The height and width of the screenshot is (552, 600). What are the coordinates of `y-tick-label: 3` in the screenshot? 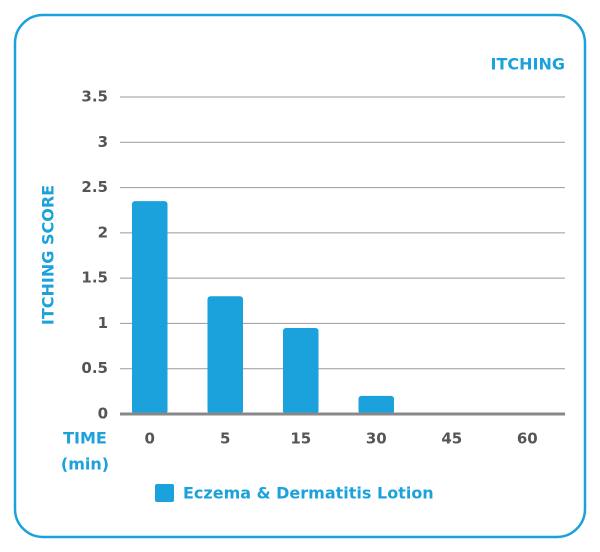 It's located at (103, 142).